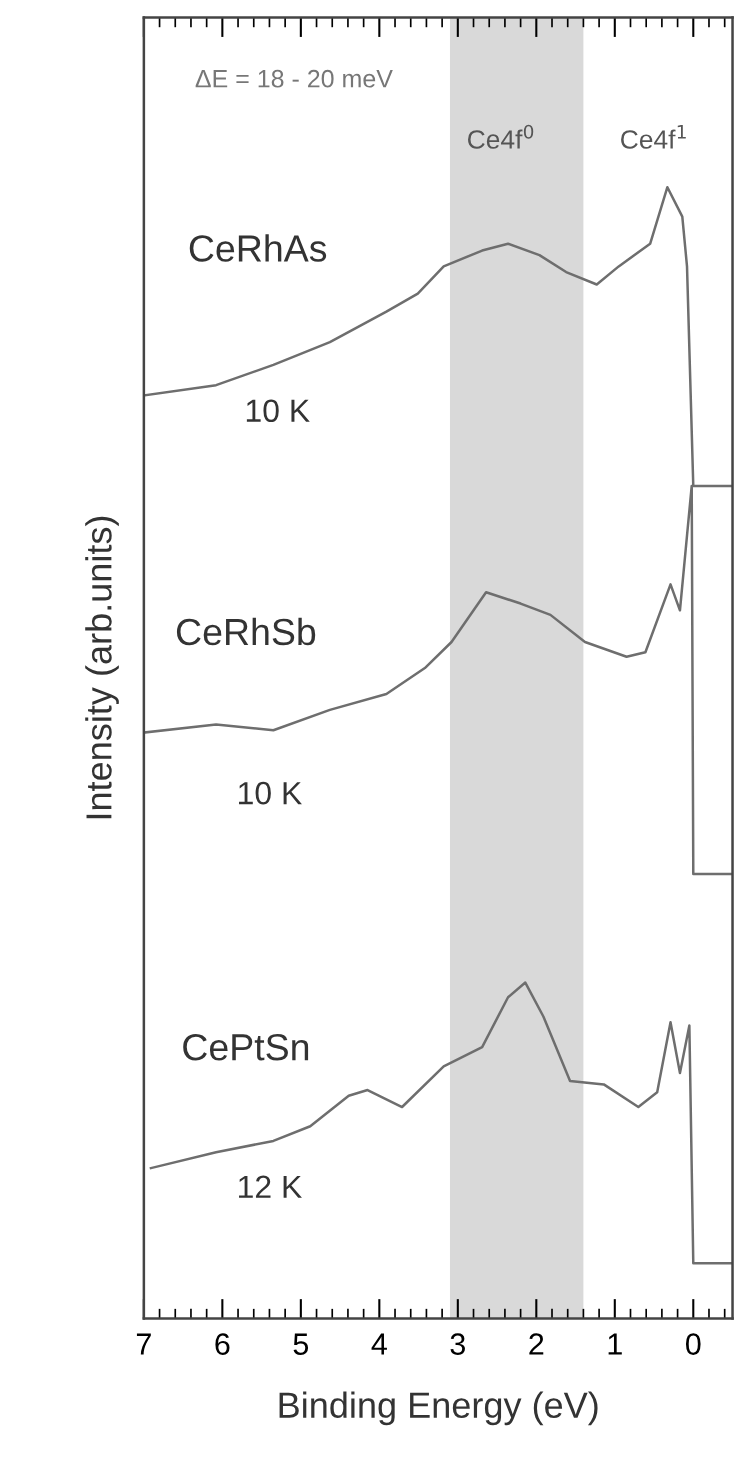  Describe the element at coordinates (246, 1047) in the screenshot. I see `series-label: CePtSn` at that location.